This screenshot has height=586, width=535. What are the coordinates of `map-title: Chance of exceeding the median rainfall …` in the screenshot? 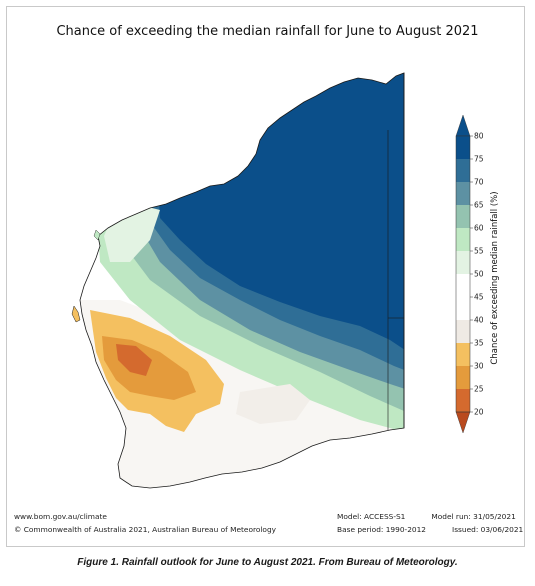 It's located at (267, 31).